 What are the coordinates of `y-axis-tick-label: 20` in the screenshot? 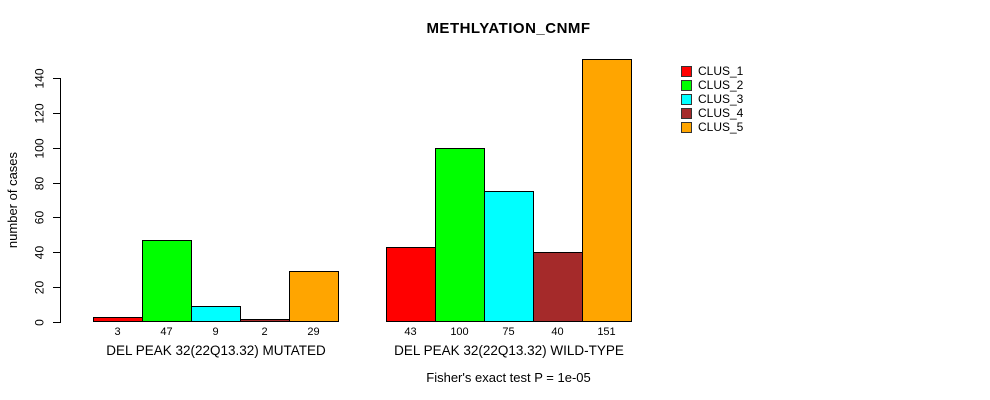 It's located at (39, 287).